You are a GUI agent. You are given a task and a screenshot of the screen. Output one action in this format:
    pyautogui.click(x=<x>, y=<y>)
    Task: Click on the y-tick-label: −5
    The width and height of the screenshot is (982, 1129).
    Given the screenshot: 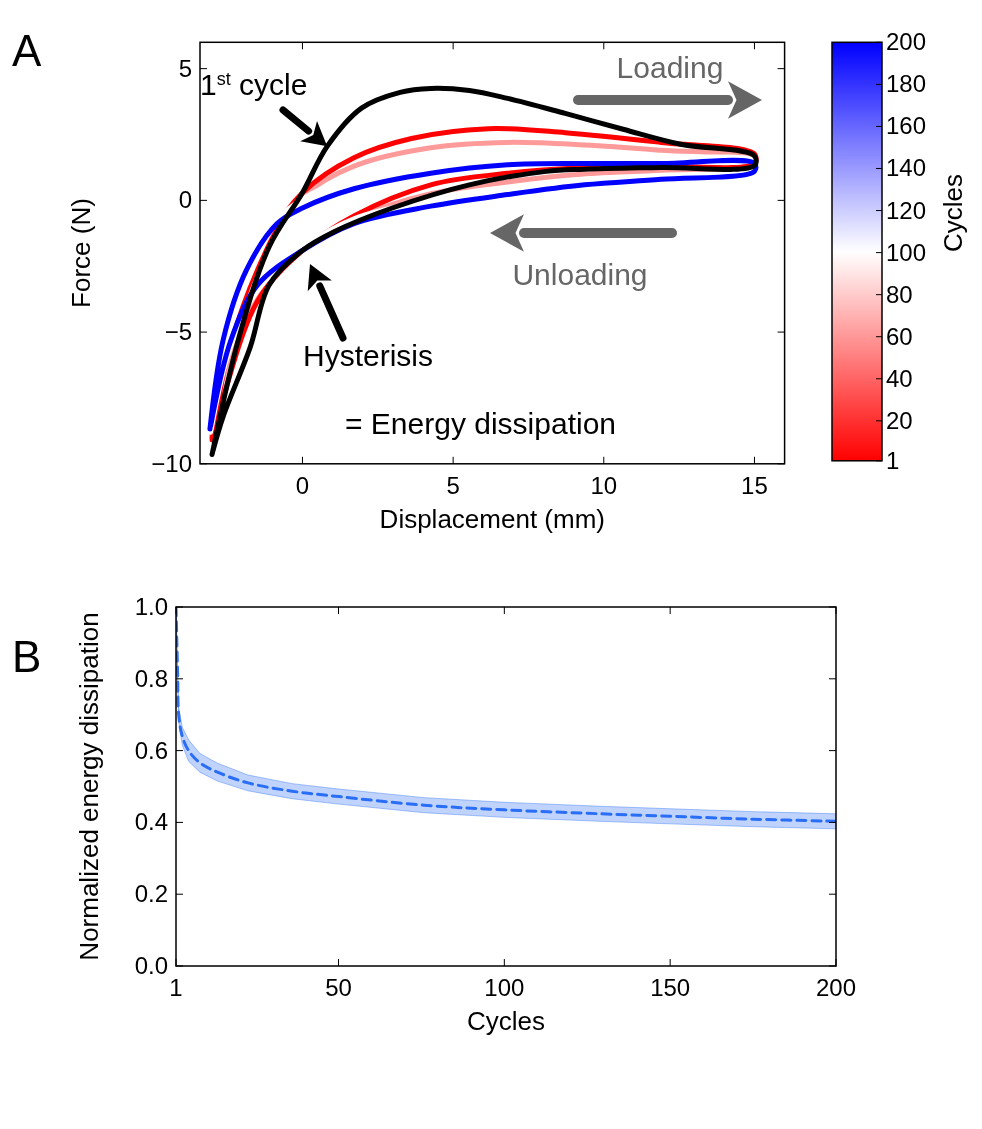 What is the action you would take?
    pyautogui.click(x=178, y=332)
    